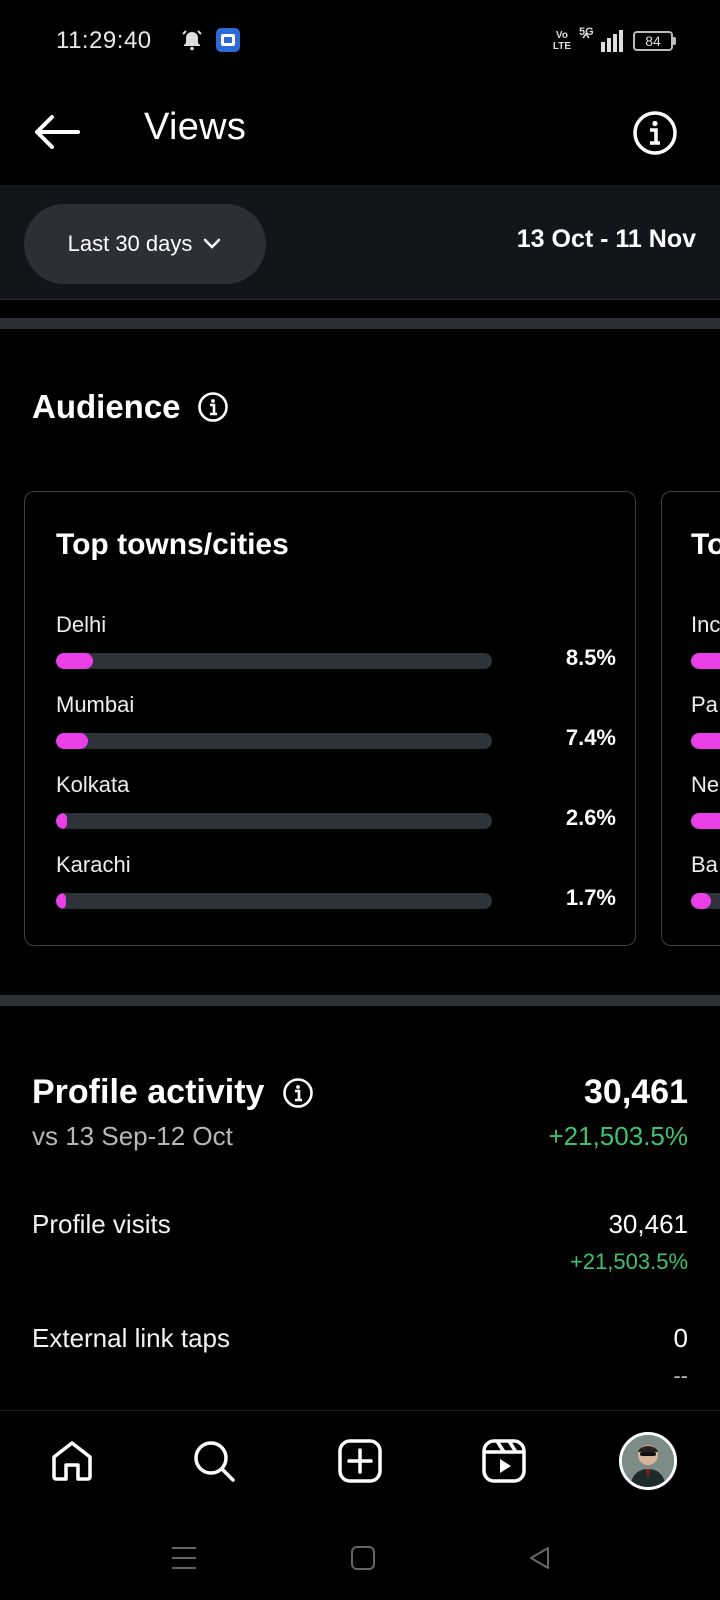 This screenshot has height=1600, width=720. I want to click on battery-level: 84, so click(653, 41).